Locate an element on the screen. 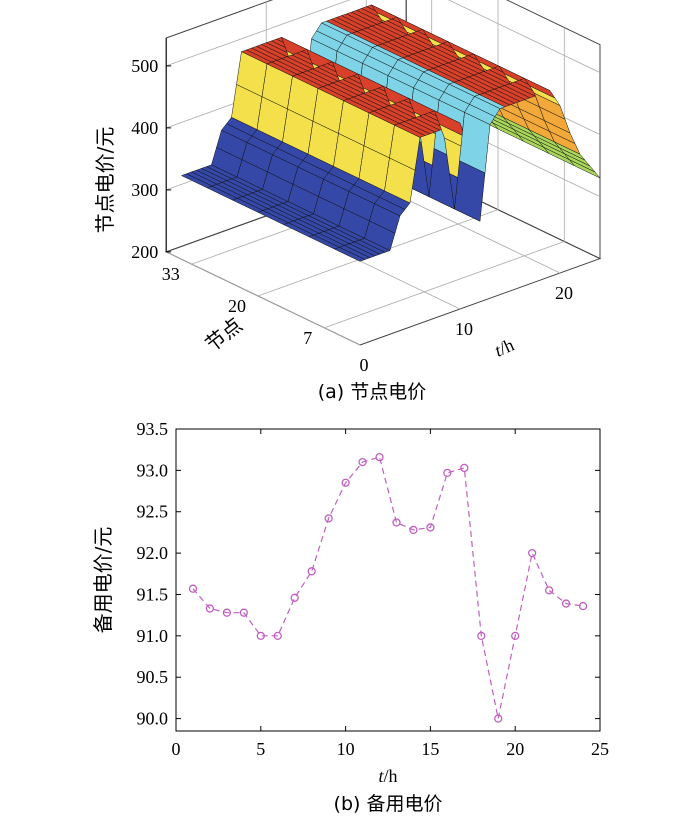 This screenshot has width=700, height=822. surface-node-axis-label: 节点 is located at coordinates (224, 335).